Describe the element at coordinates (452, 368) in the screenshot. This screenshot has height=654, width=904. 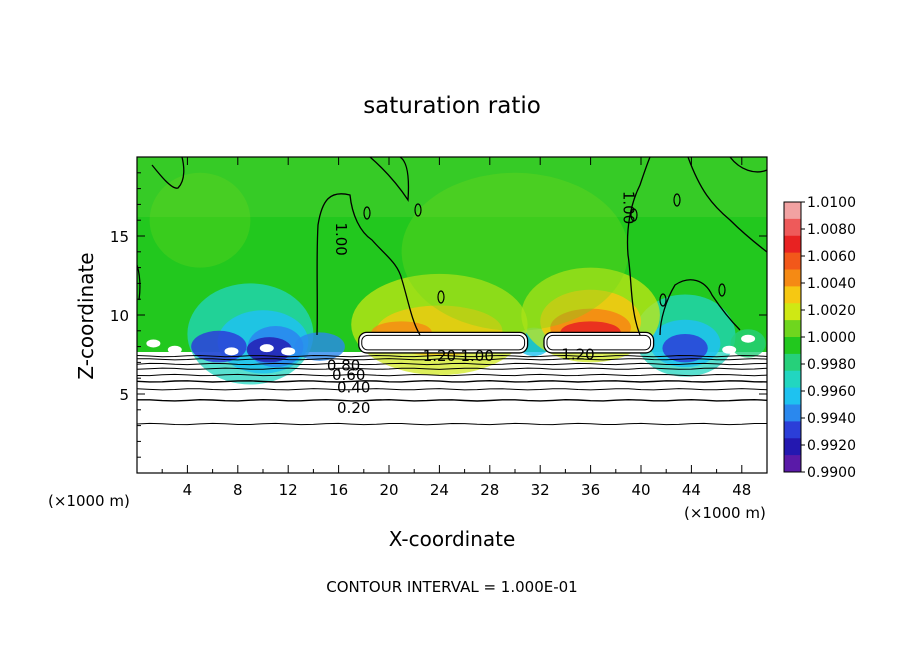
I see `contour-lower-0.6` at that location.